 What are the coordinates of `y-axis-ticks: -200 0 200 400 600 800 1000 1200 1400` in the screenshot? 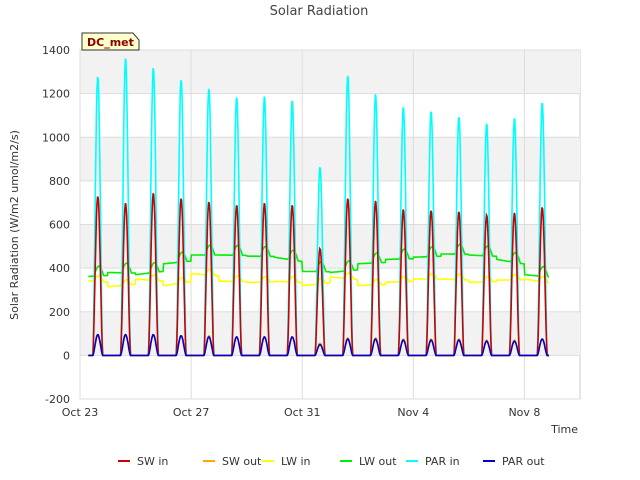 It's located at (56, 225).